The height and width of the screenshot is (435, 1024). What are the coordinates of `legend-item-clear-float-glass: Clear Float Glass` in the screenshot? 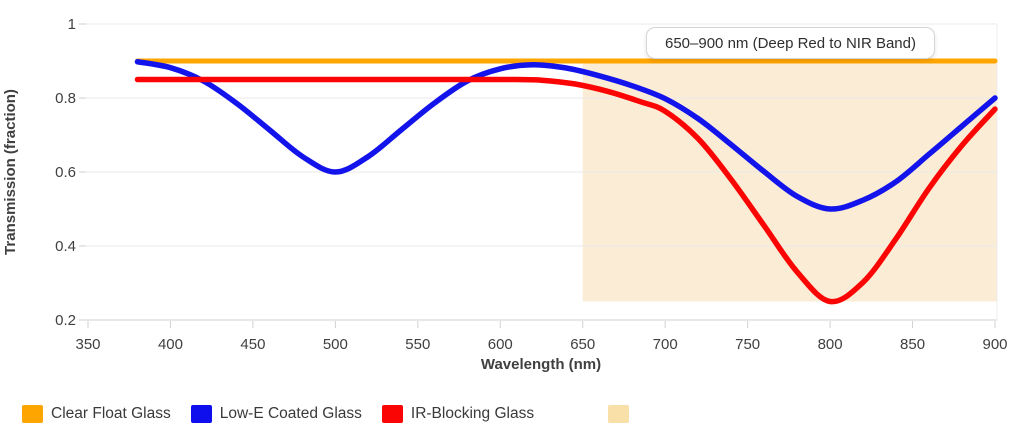 It's located at (96, 414).